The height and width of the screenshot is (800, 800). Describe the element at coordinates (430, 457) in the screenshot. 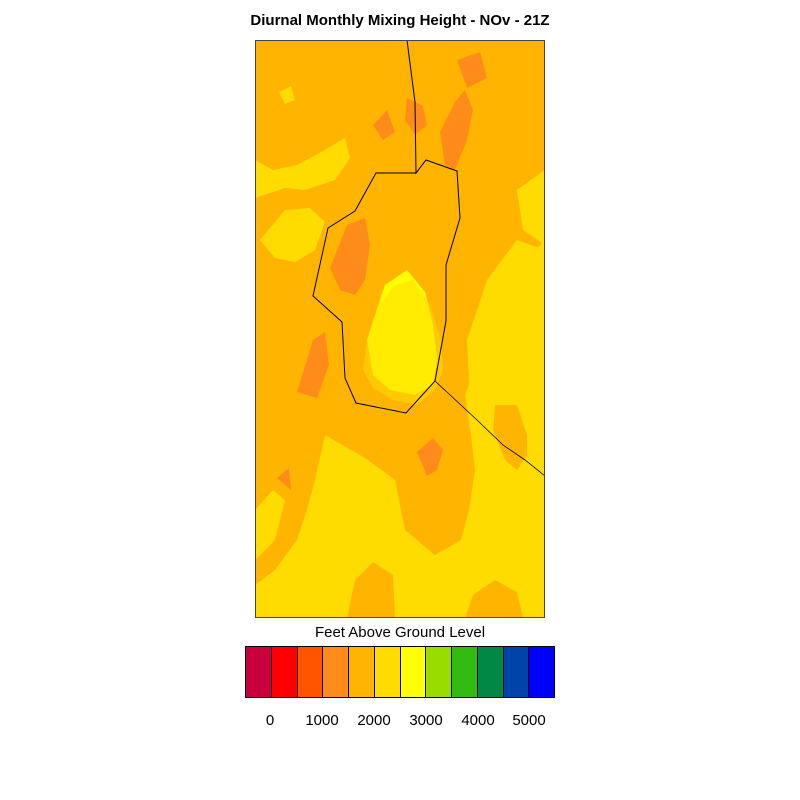

I see `contour-band-dark-south` at that location.